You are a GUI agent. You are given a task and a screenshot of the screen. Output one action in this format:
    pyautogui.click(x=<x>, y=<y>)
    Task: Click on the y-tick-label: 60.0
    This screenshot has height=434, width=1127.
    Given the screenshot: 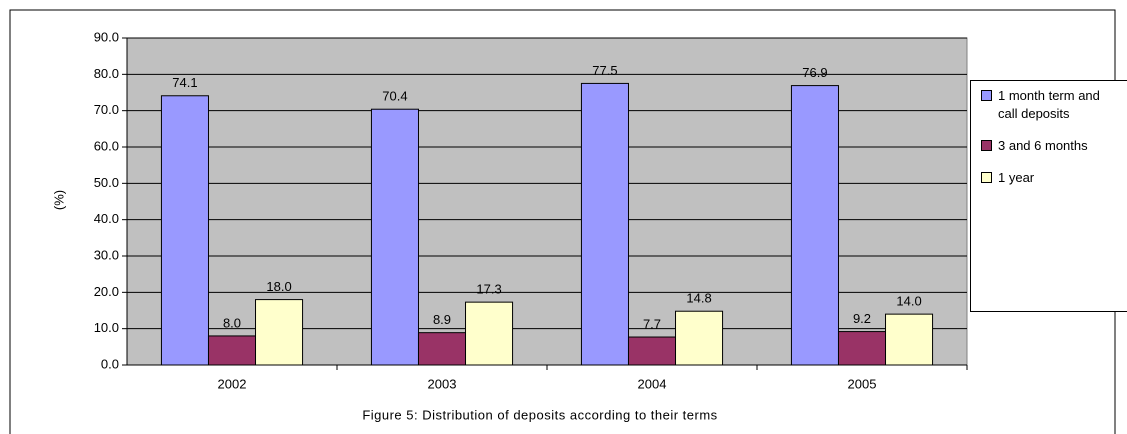 What is the action you would take?
    pyautogui.click(x=106, y=145)
    